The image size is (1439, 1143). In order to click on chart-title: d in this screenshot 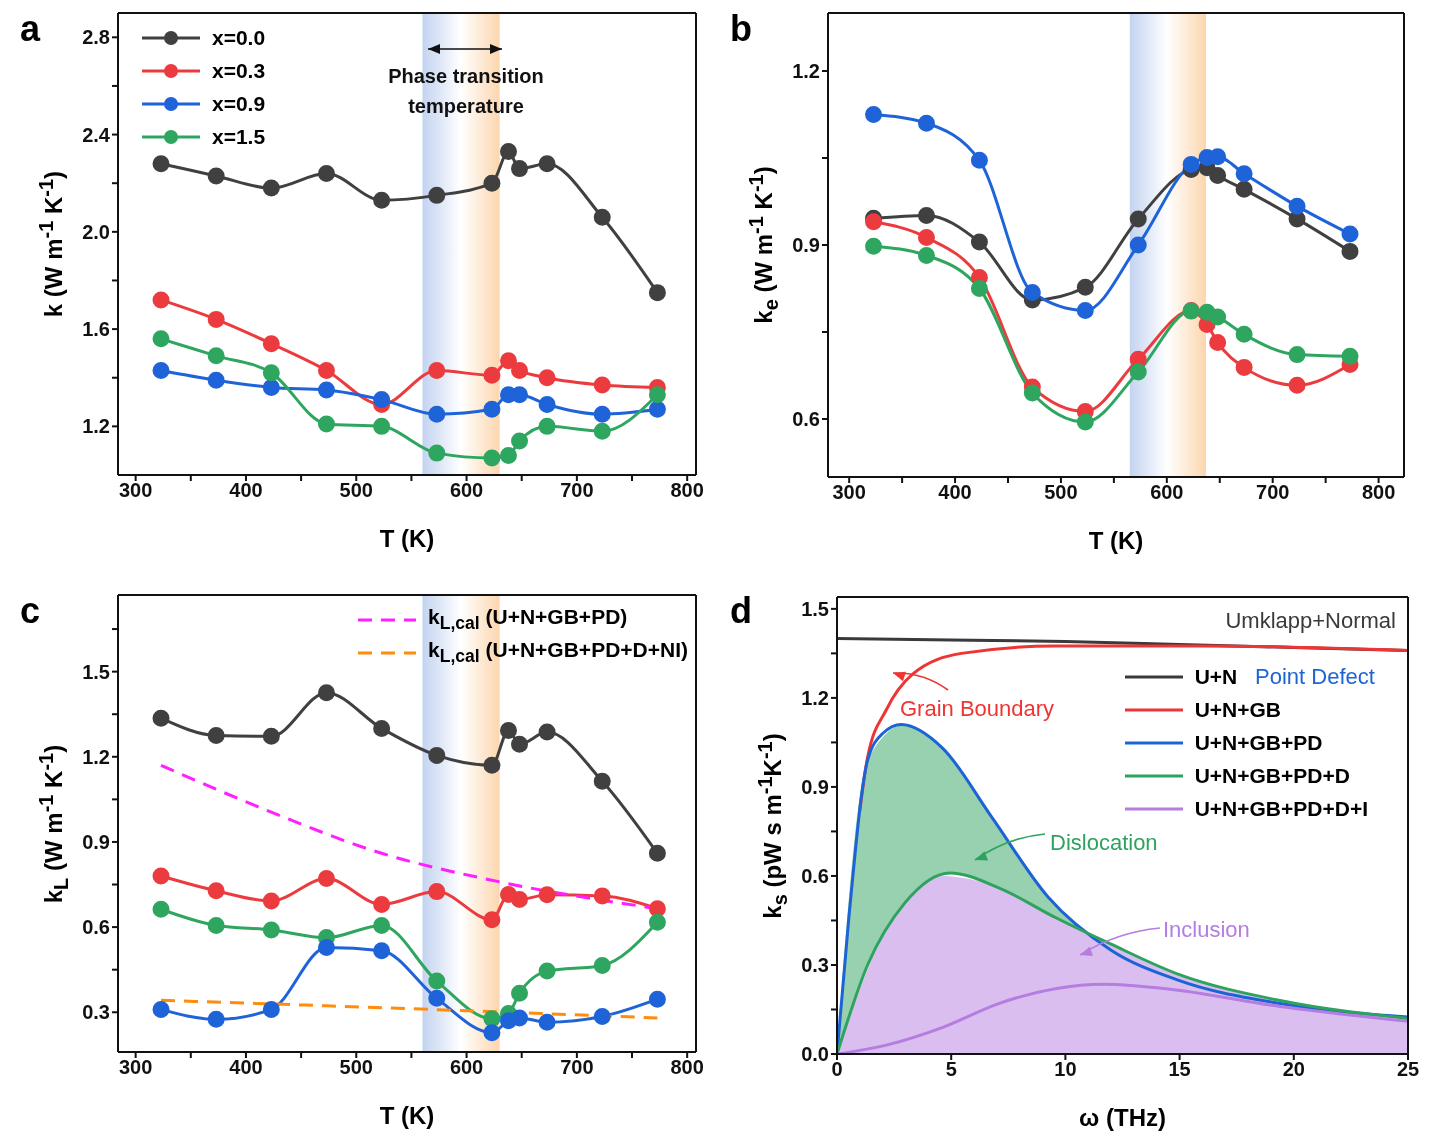, I will do `click(741, 611)`.